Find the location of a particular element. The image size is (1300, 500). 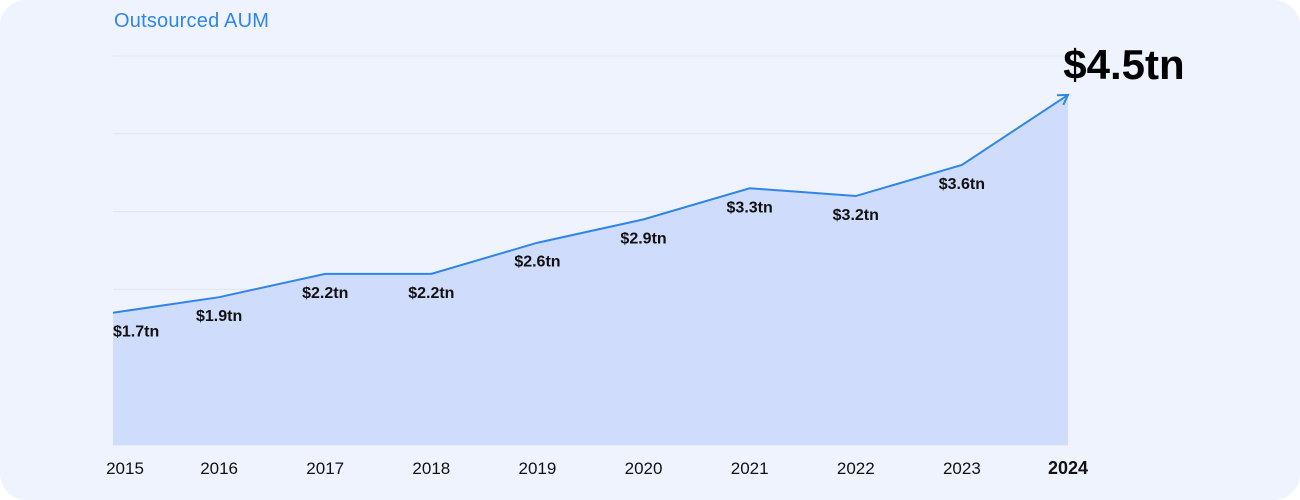

x-tick-label: 2015 is located at coordinates (125, 468).